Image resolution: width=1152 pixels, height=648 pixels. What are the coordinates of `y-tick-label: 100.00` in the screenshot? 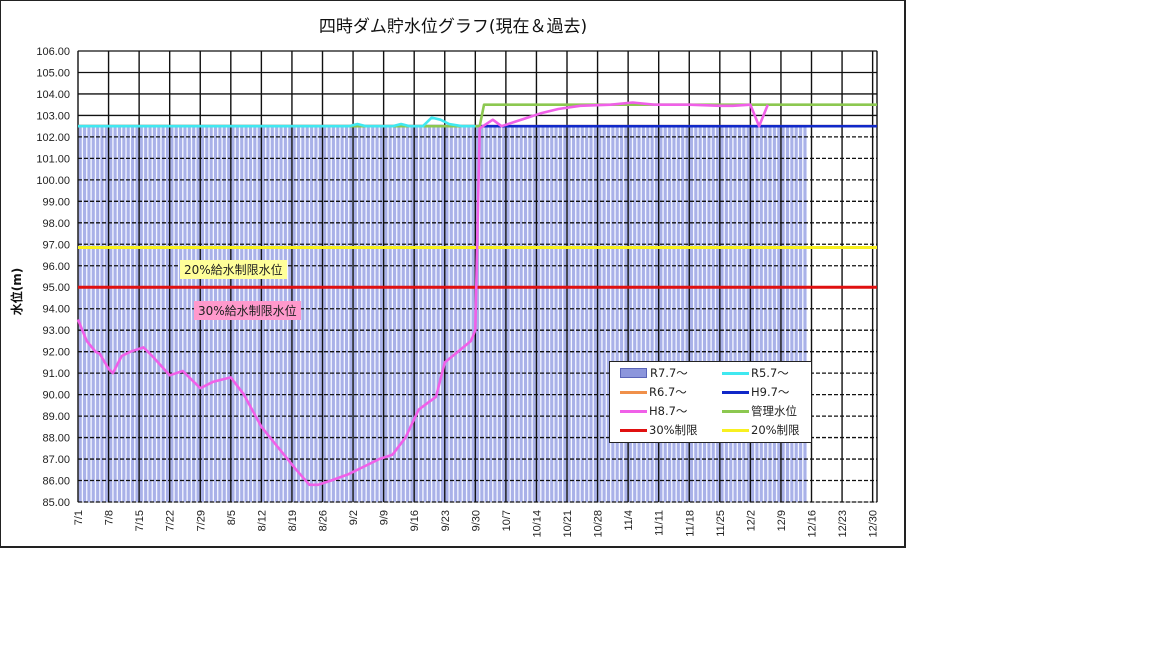 It's located at (53, 181).